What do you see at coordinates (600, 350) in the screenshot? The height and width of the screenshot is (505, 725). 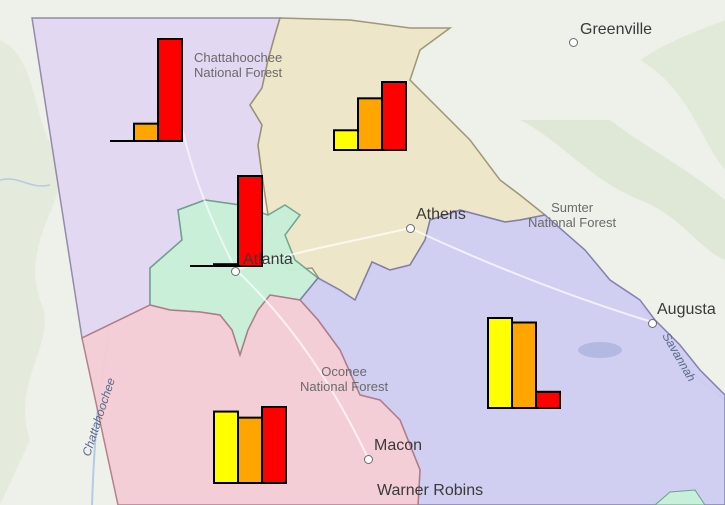 I see `lake` at bounding box center [600, 350].